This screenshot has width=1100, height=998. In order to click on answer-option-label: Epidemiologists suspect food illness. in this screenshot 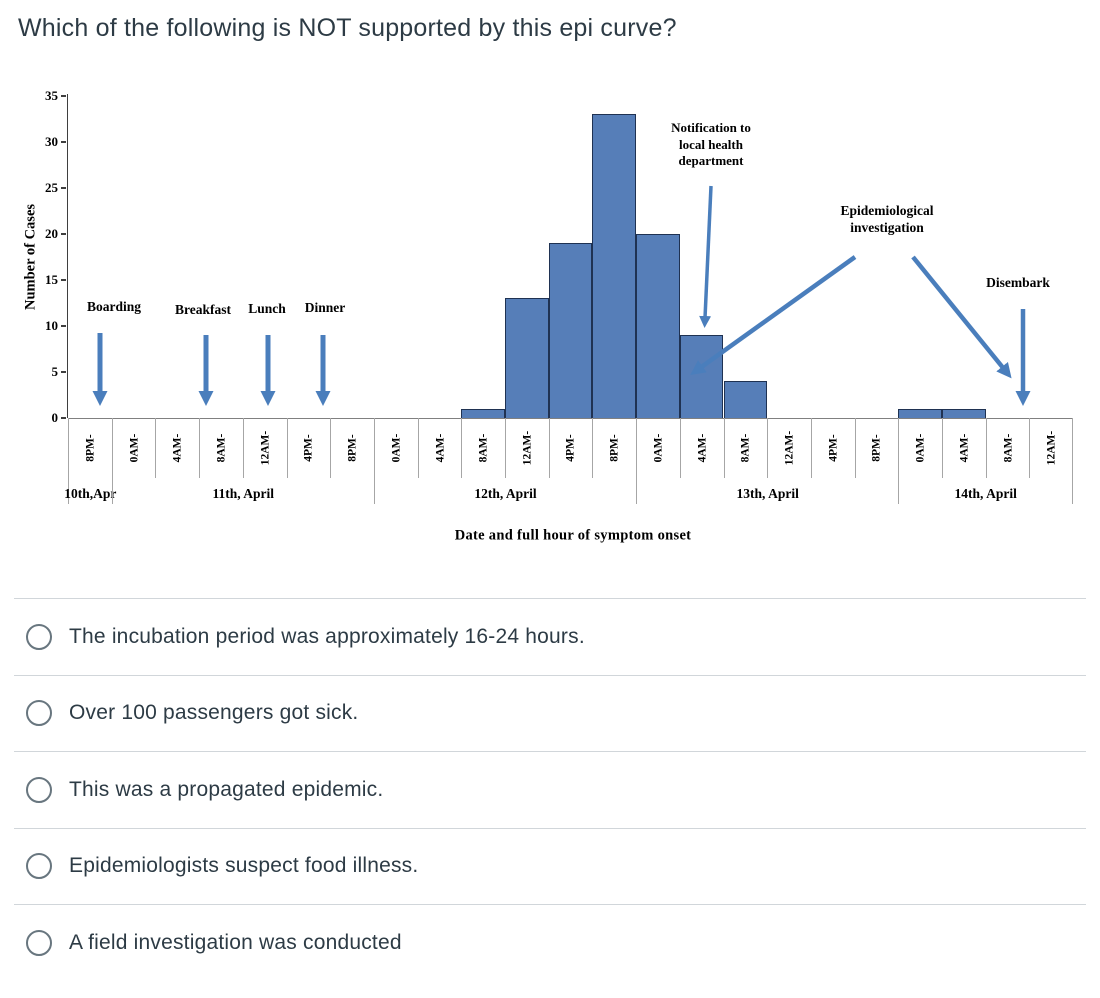, I will do `click(244, 866)`.